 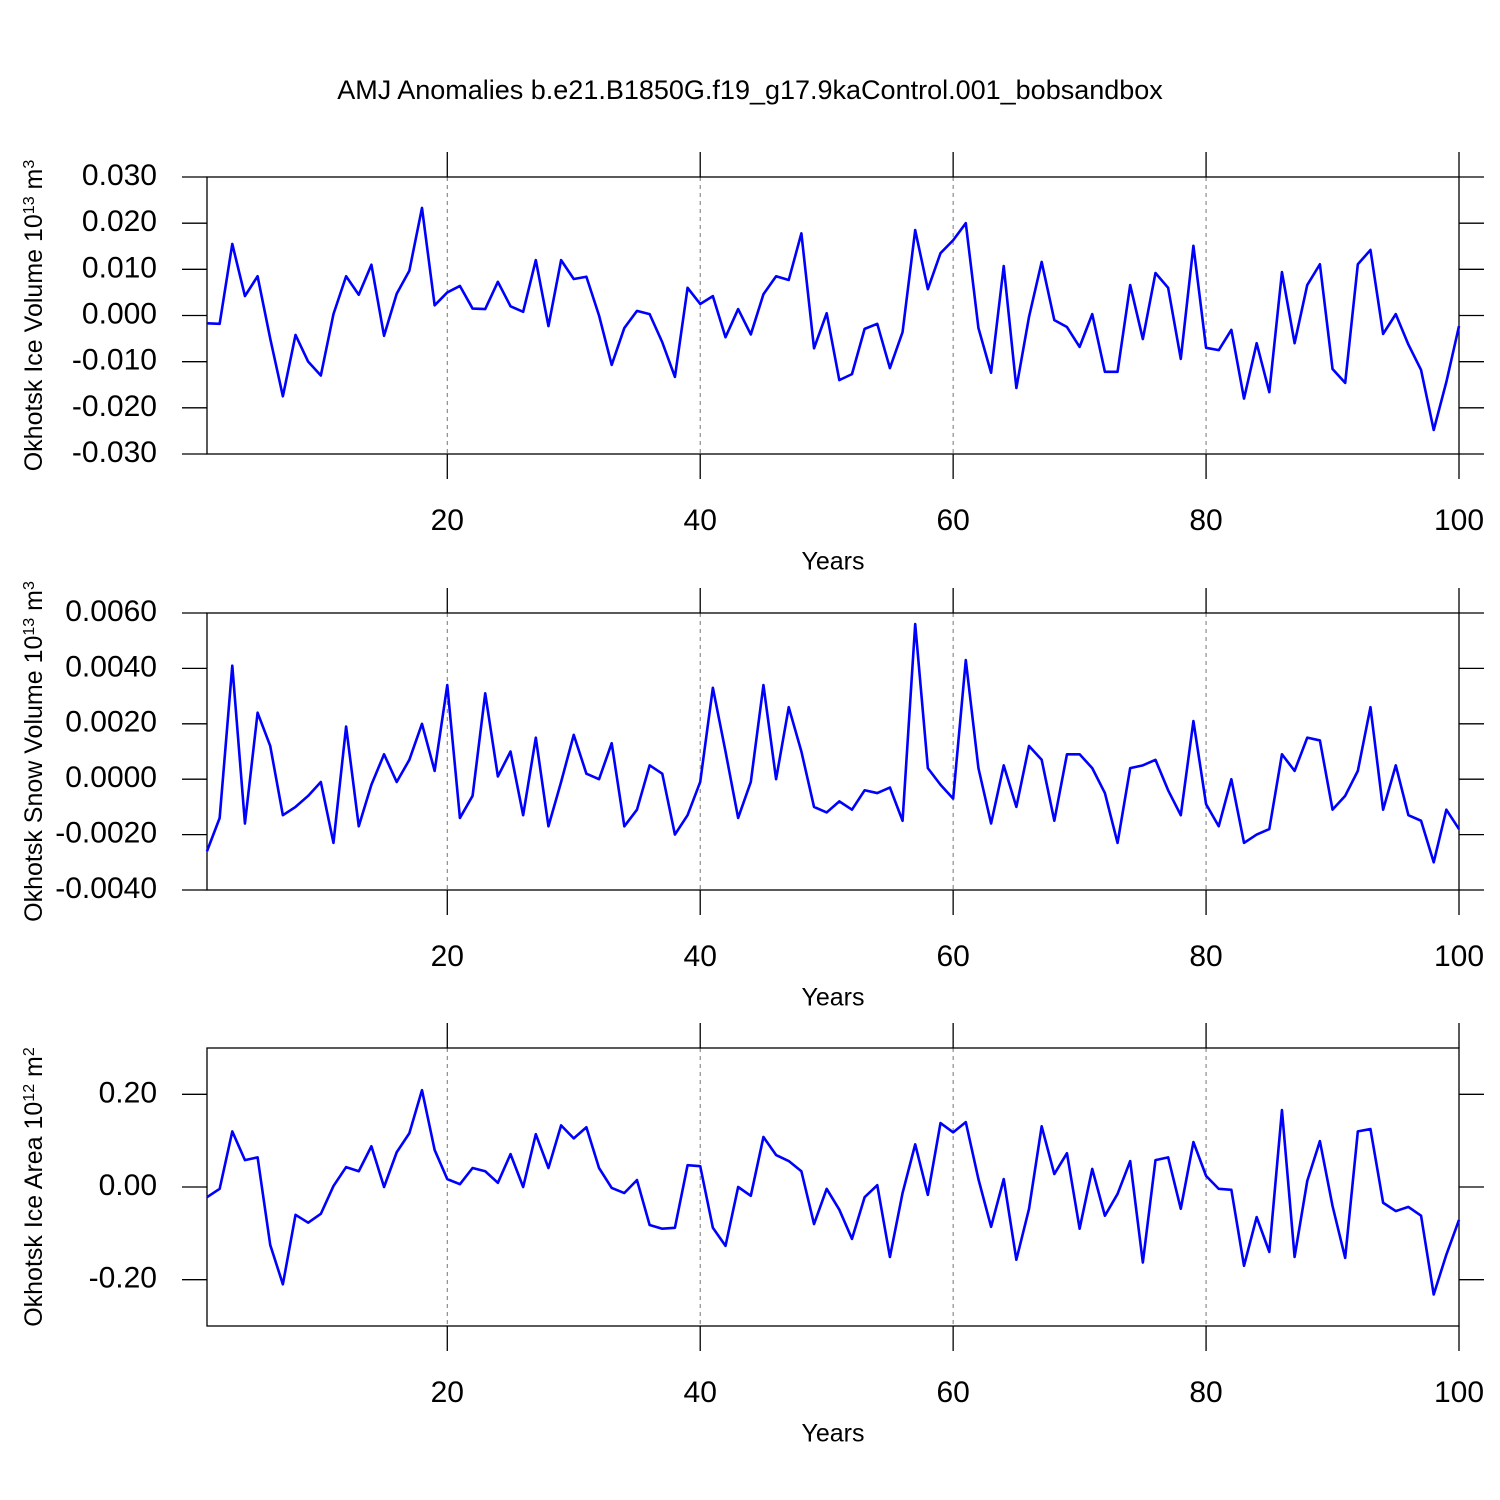 What do you see at coordinates (119, 313) in the screenshot?
I see `y-tick-label: 0.000` at bounding box center [119, 313].